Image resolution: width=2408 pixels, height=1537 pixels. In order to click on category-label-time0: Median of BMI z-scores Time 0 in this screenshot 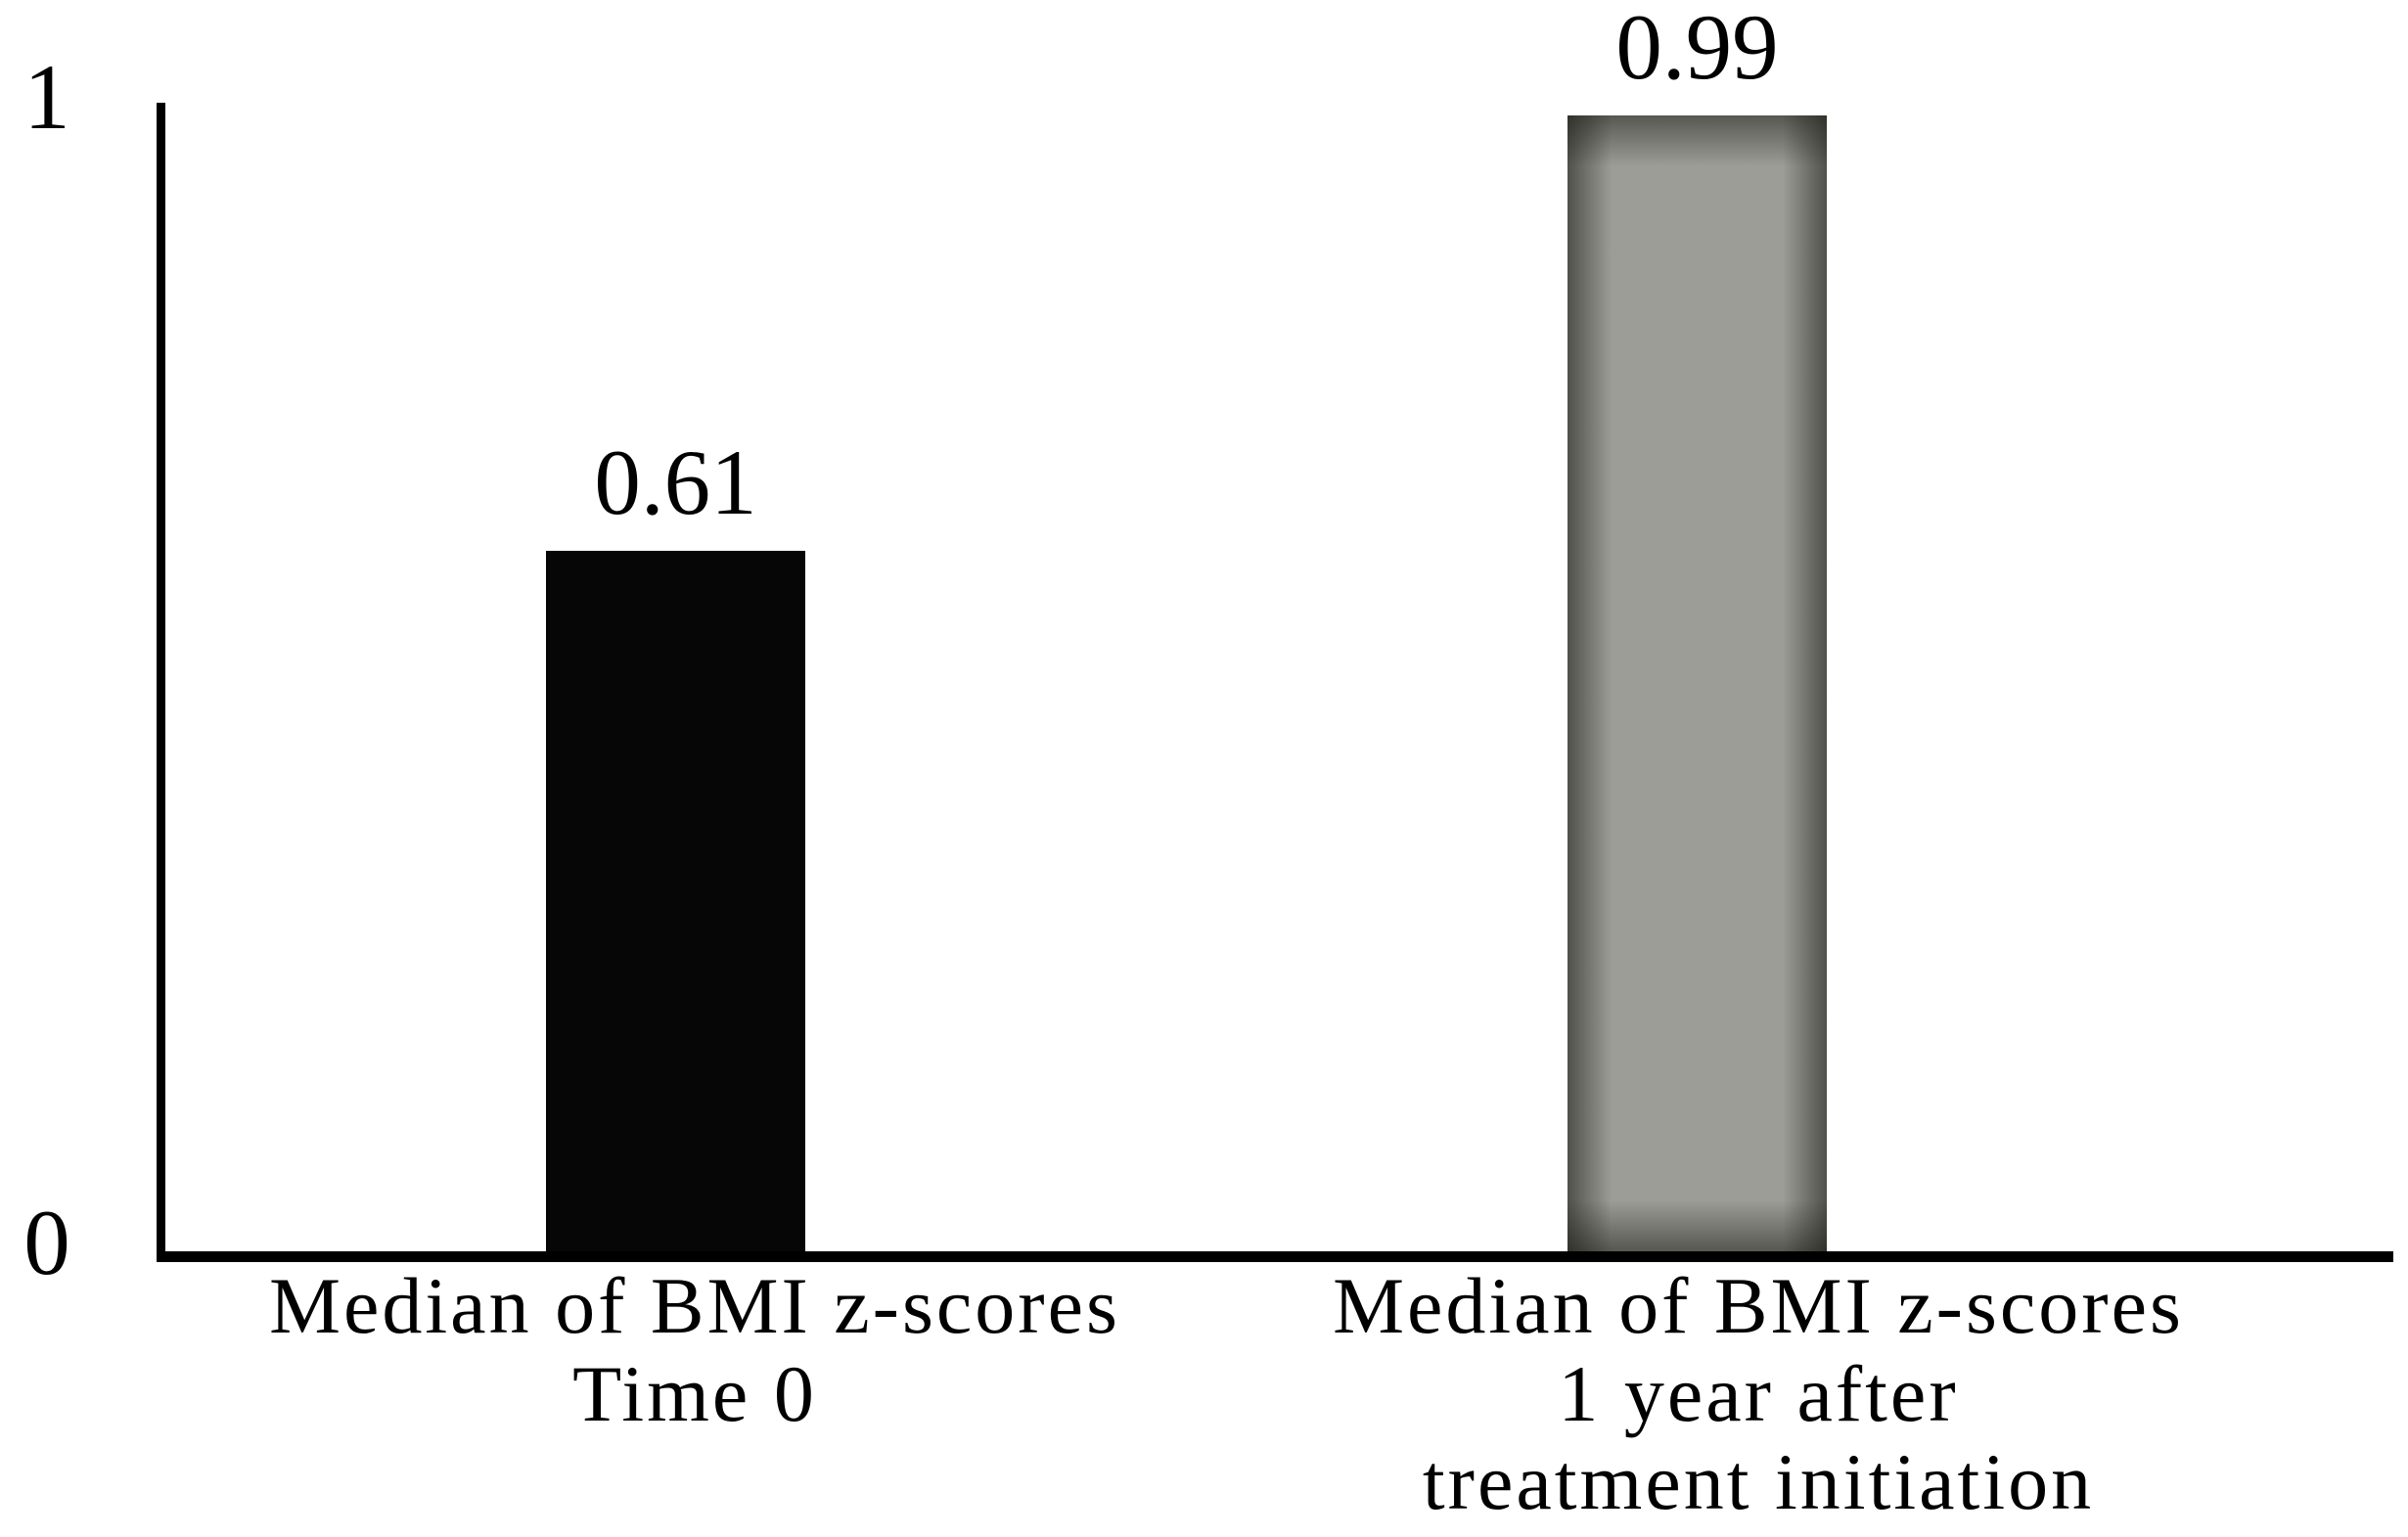, I will do `click(695, 1350)`.